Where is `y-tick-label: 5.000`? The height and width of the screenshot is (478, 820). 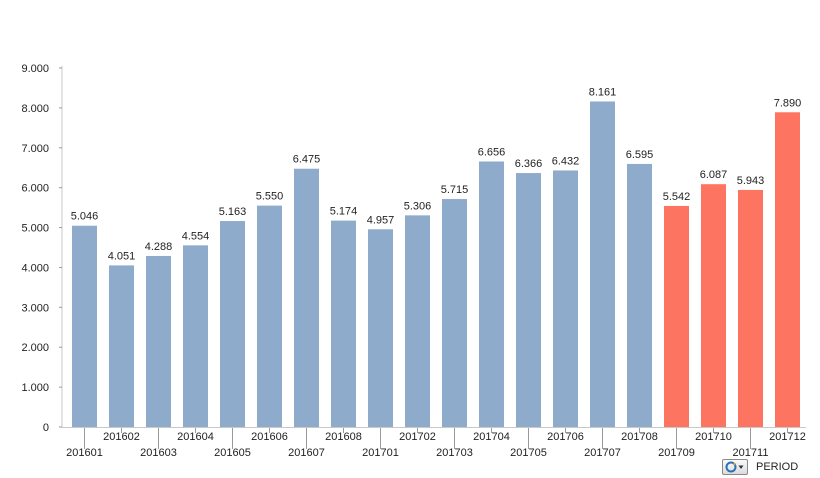 y-tick-label: 5.000 is located at coordinates (35, 229).